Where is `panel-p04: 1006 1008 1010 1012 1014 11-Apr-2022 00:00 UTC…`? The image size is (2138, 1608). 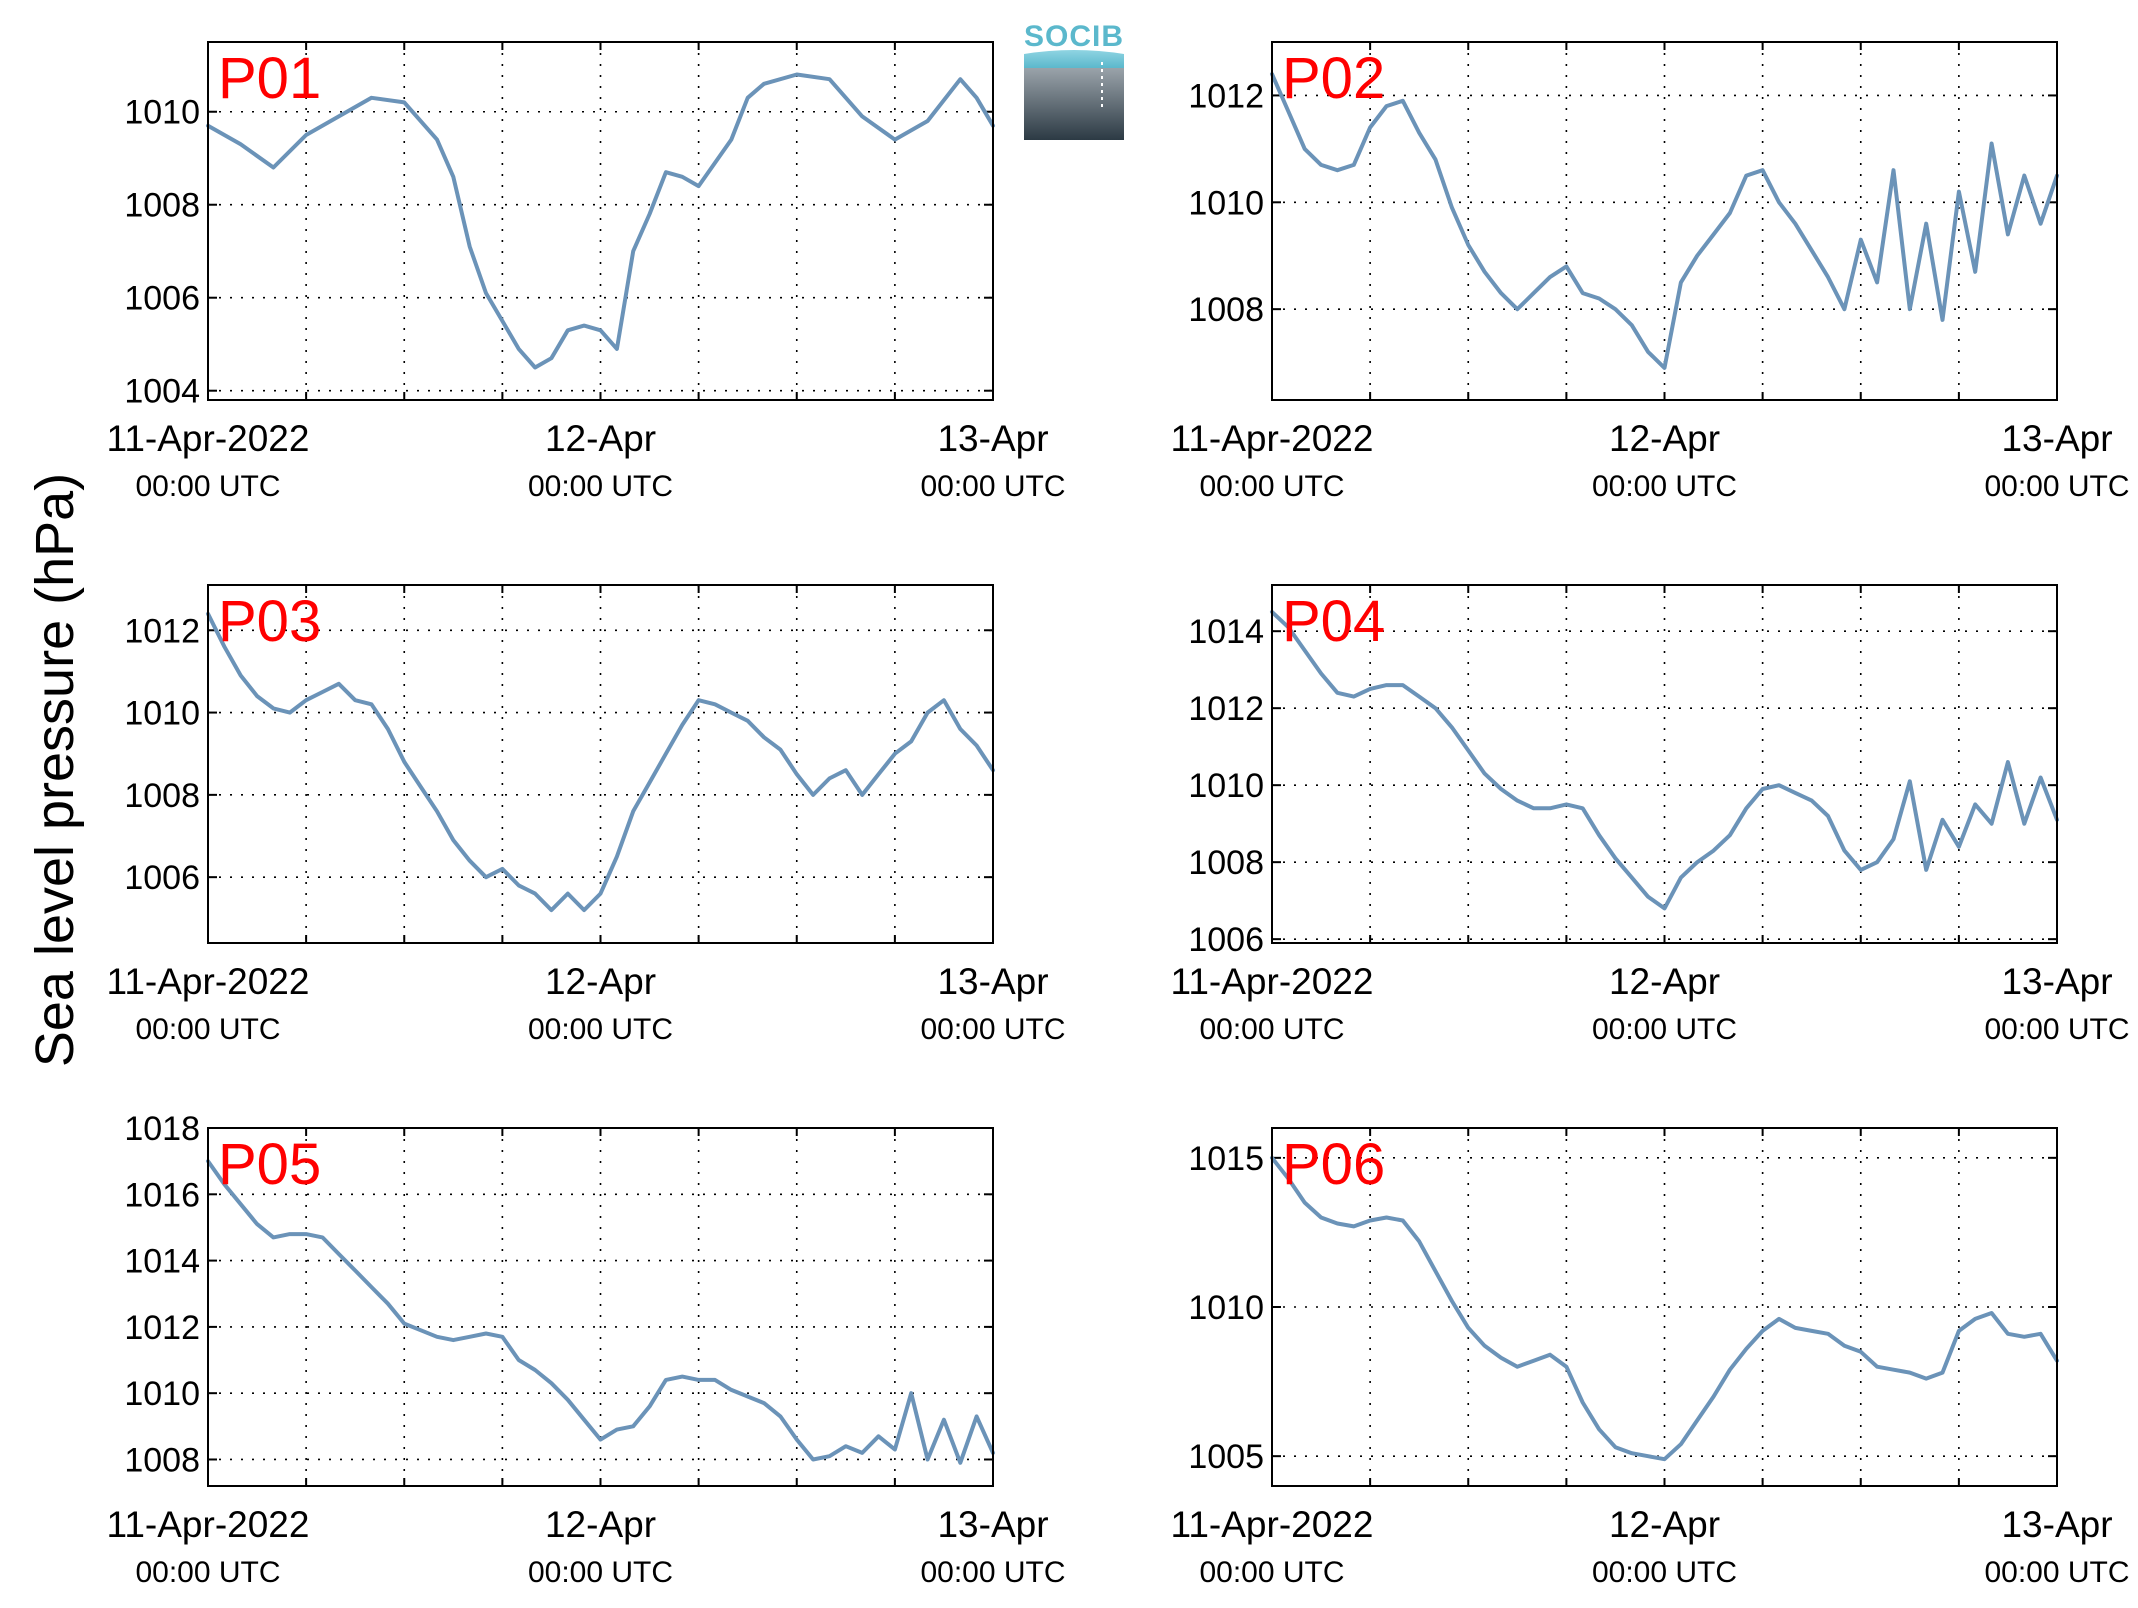 panel-p04: 1006 1008 1010 1012 1014 11-Apr-2022 00:00 UTC… is located at coordinates (1650, 815).